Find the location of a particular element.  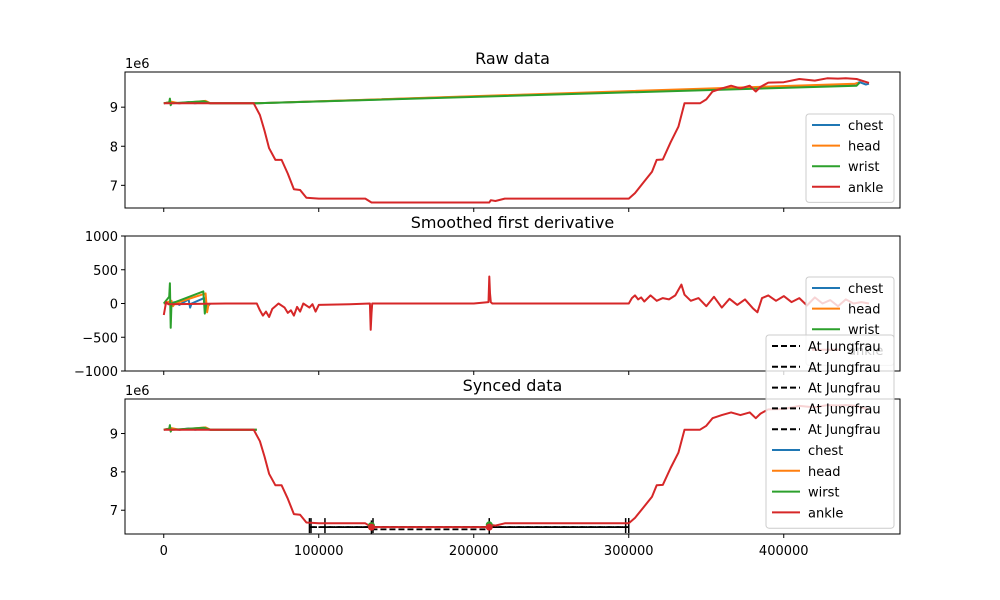

y-tick-label: −500 is located at coordinates (100, 338).